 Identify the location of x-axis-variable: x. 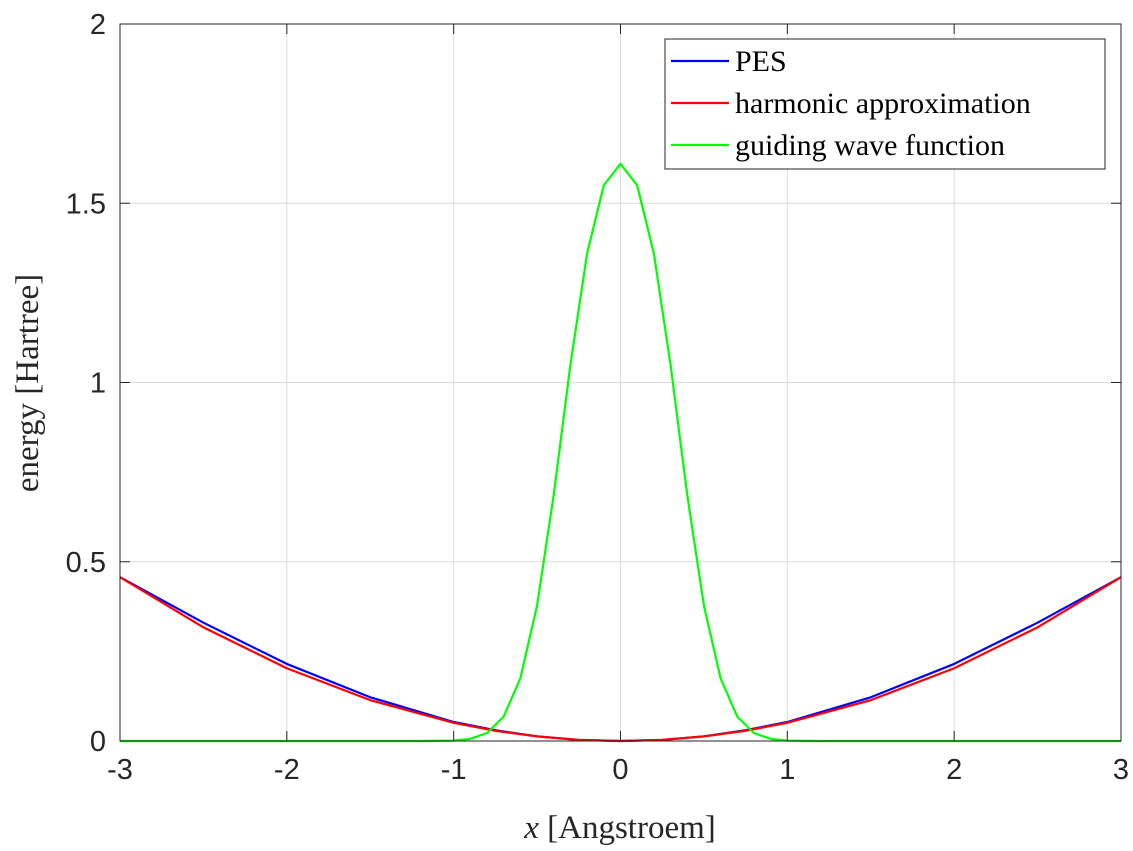
(531, 828).